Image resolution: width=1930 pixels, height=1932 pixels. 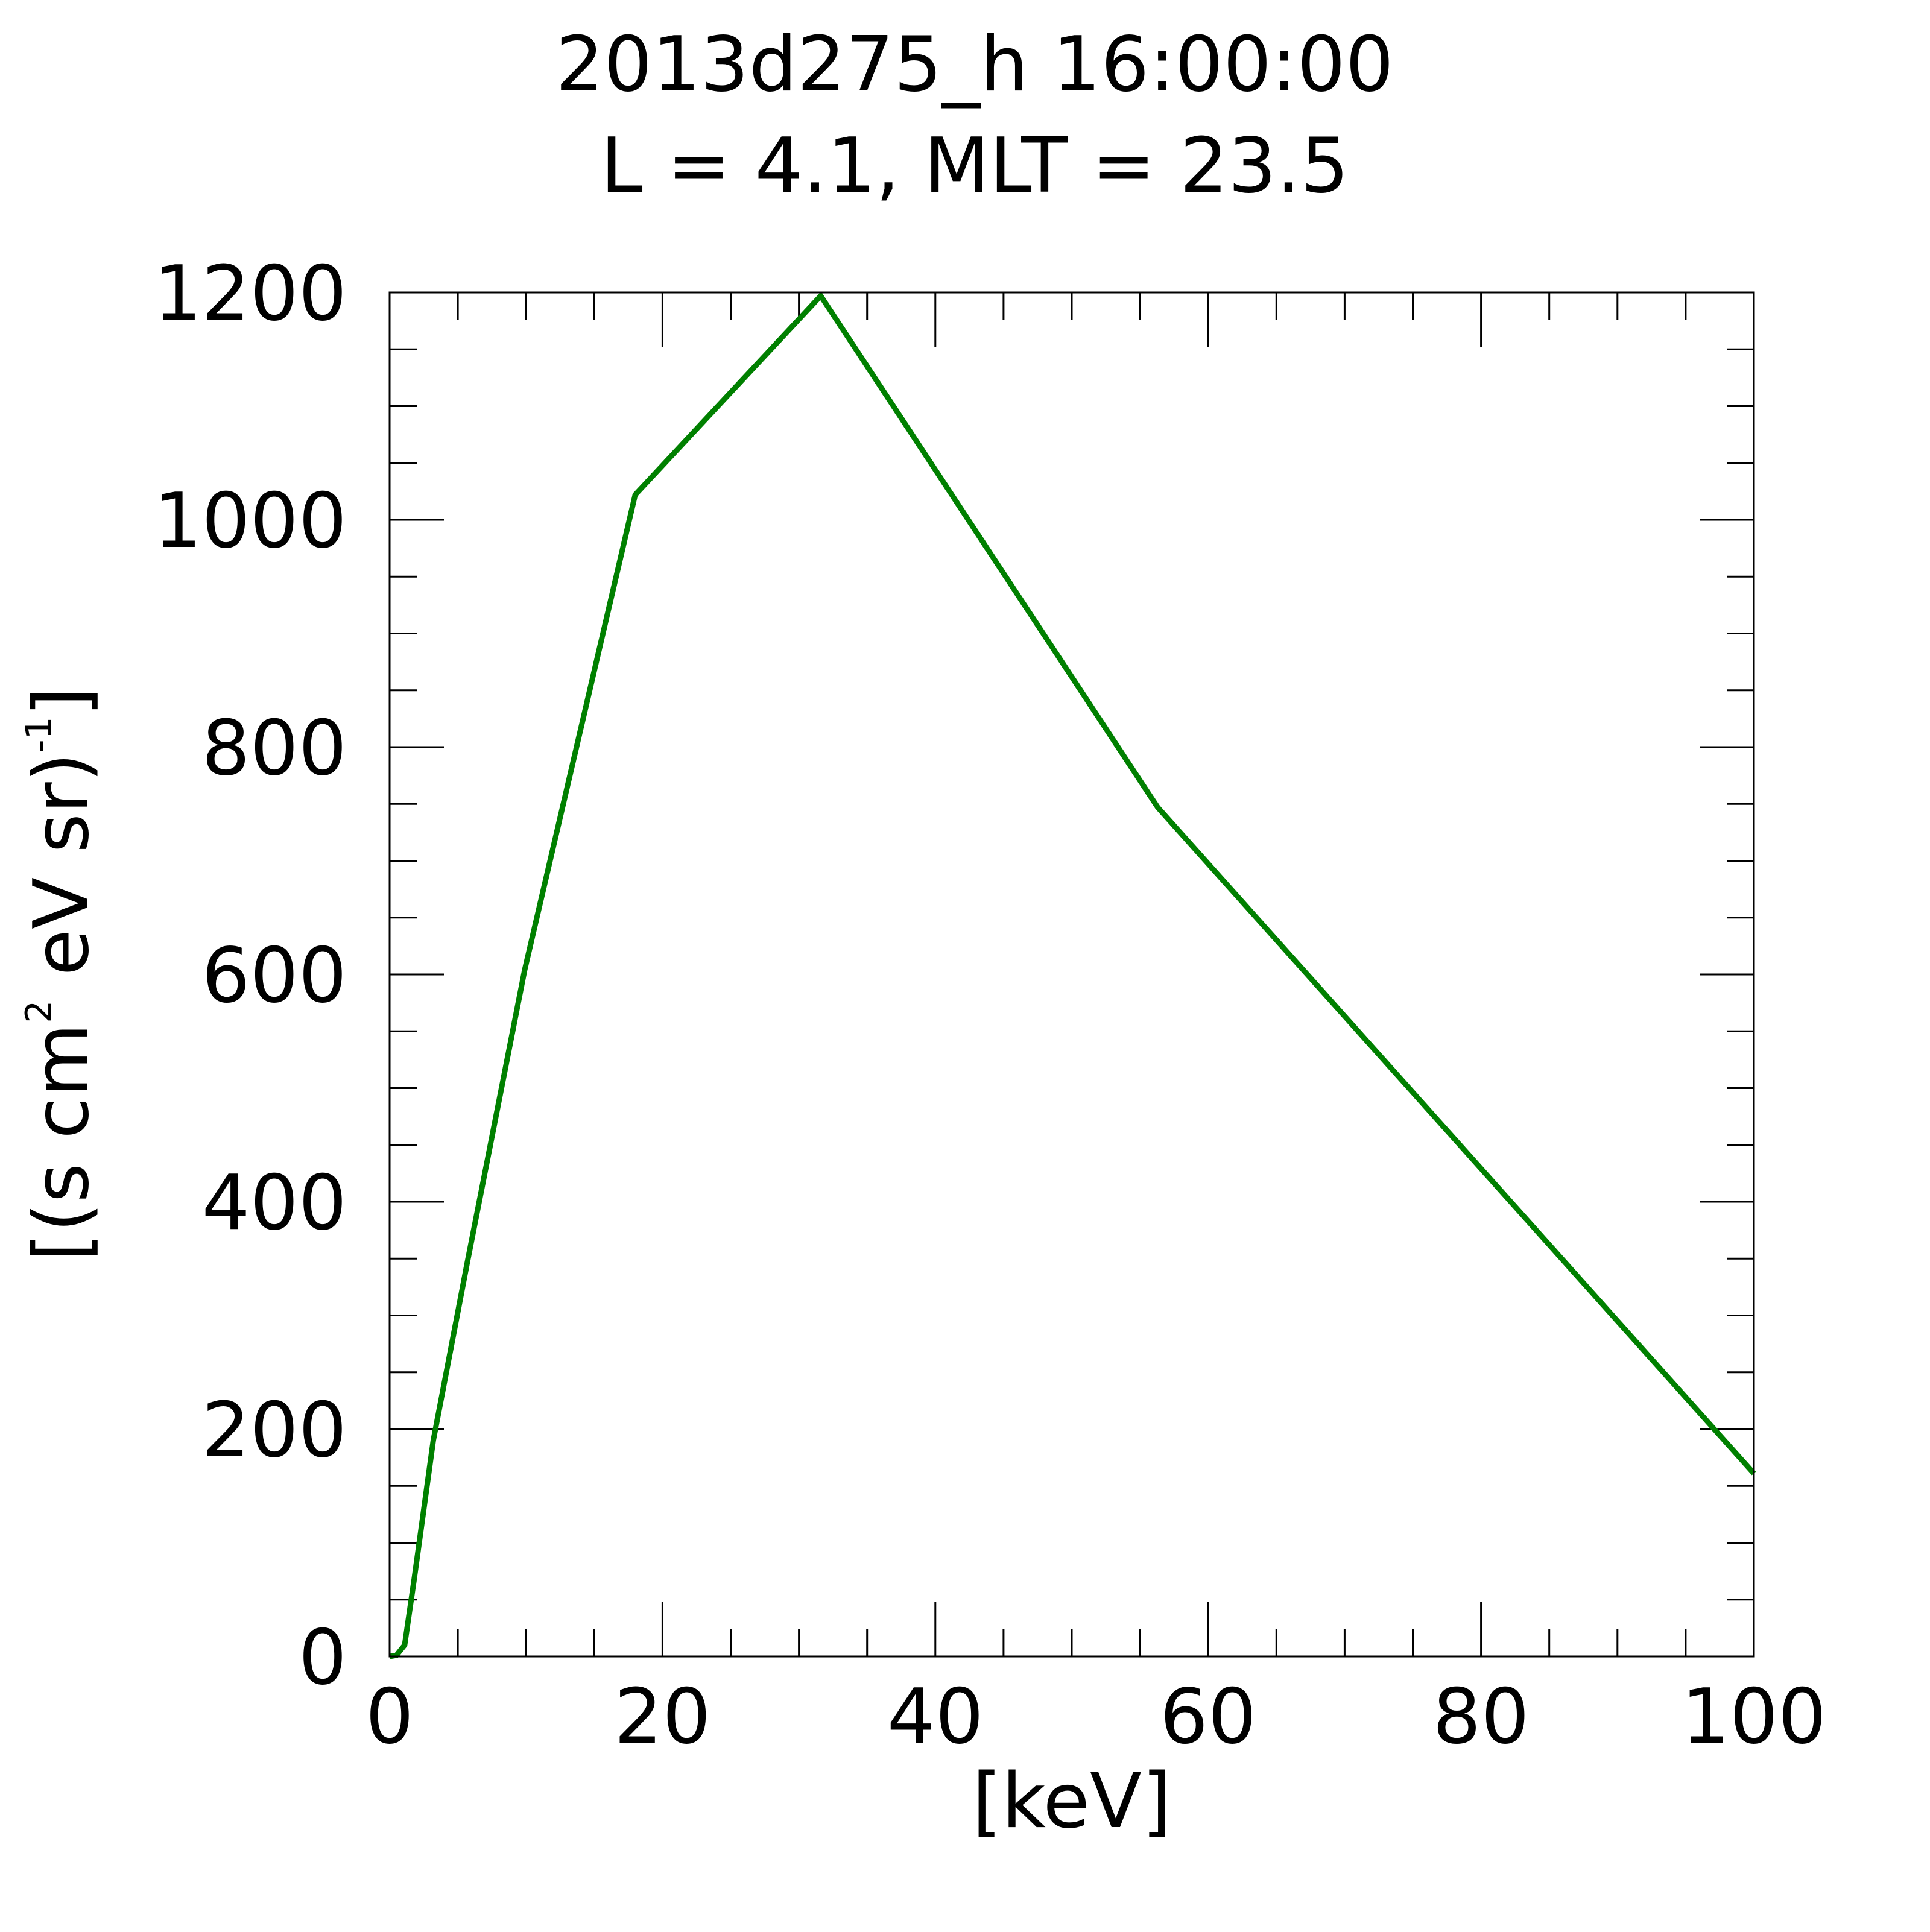 What do you see at coordinates (274, 1430) in the screenshot?
I see `y-tick-label: 200` at bounding box center [274, 1430].